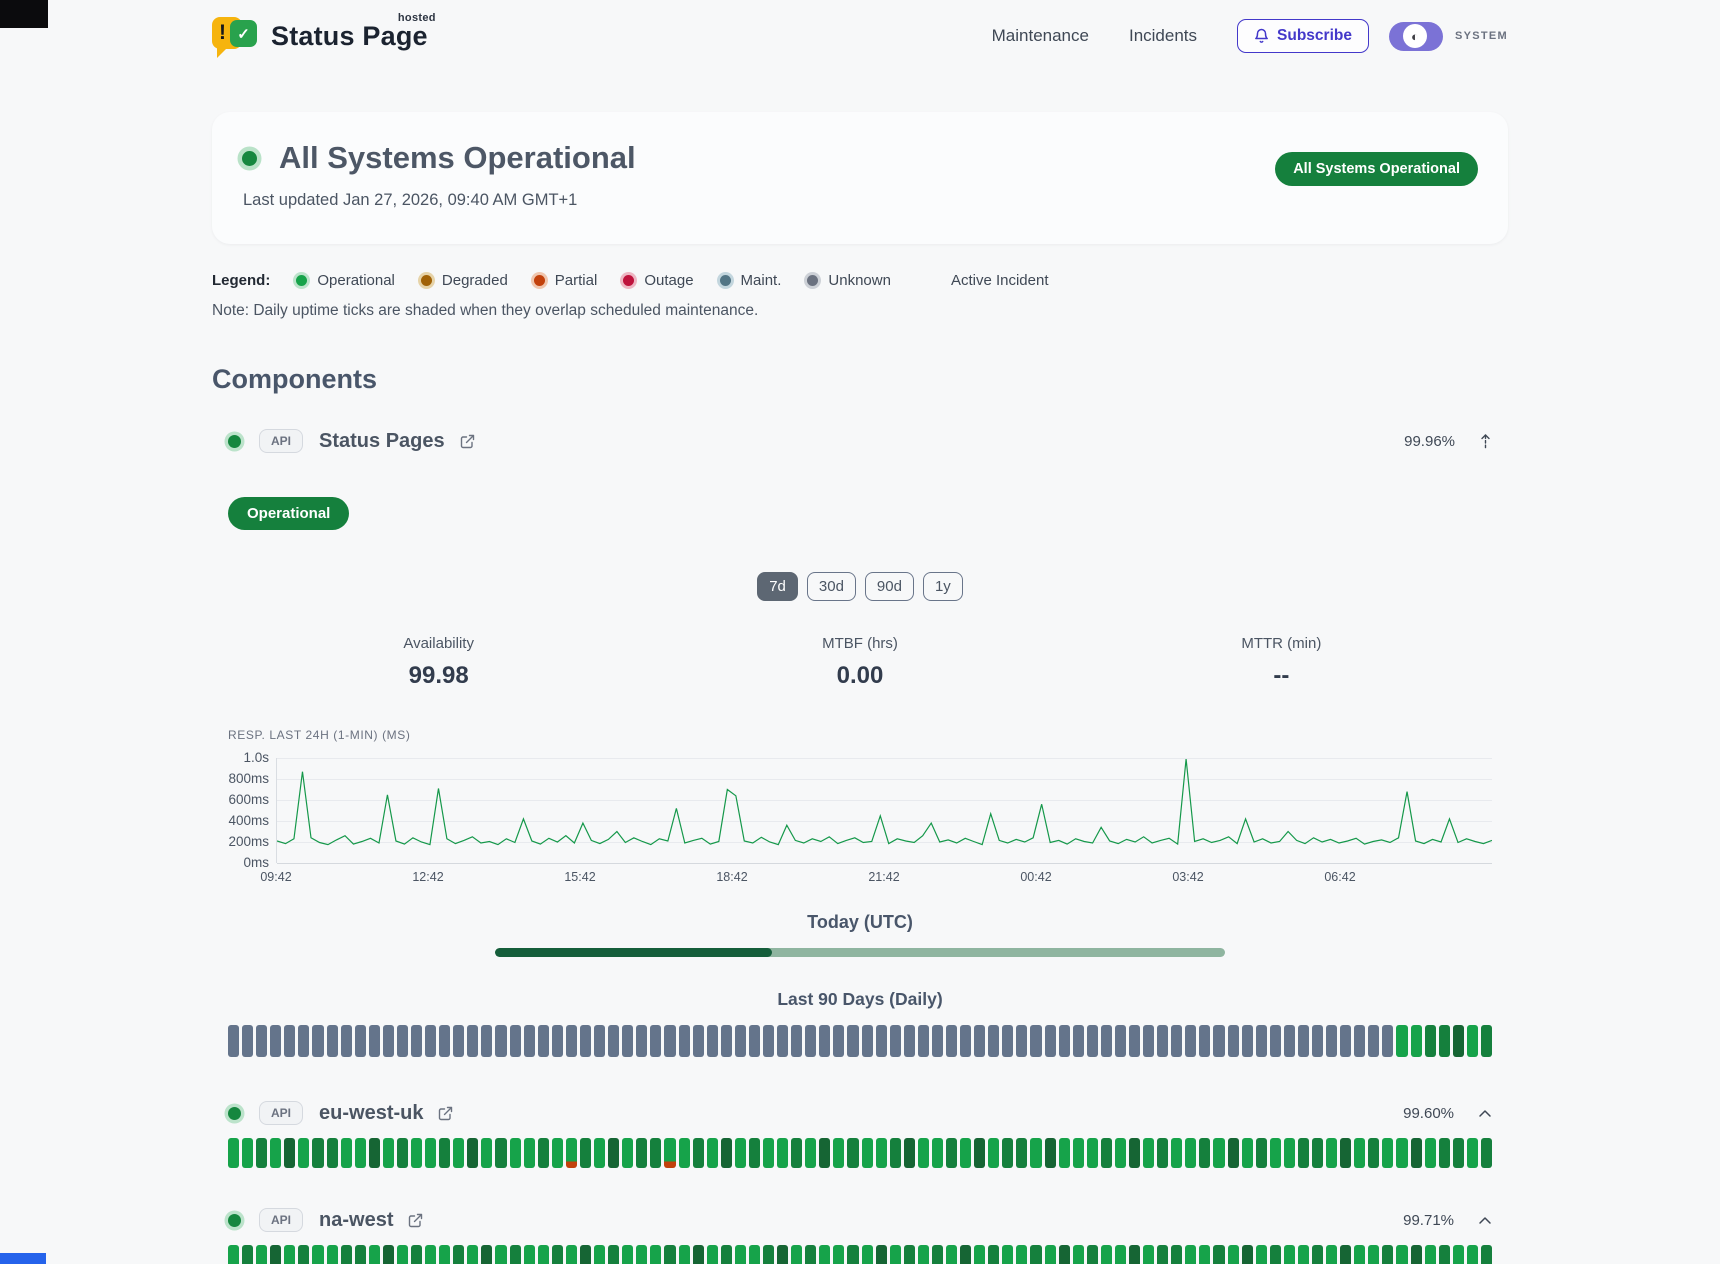 Image resolution: width=1720 pixels, height=1264 pixels. What do you see at coordinates (889, 586) in the screenshot?
I see `range-button-90d: 90d` at bounding box center [889, 586].